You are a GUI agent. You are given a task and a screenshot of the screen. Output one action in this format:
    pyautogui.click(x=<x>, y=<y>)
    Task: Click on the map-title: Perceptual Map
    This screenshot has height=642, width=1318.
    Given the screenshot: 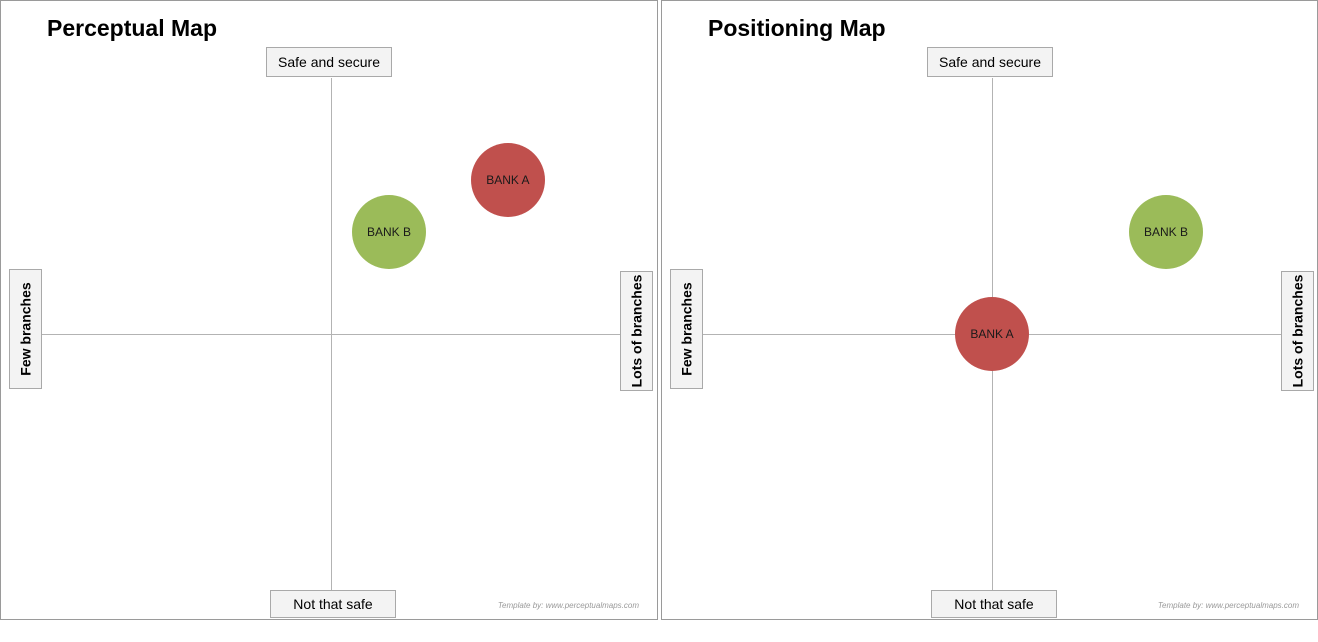 What is the action you would take?
    pyautogui.click(x=132, y=28)
    